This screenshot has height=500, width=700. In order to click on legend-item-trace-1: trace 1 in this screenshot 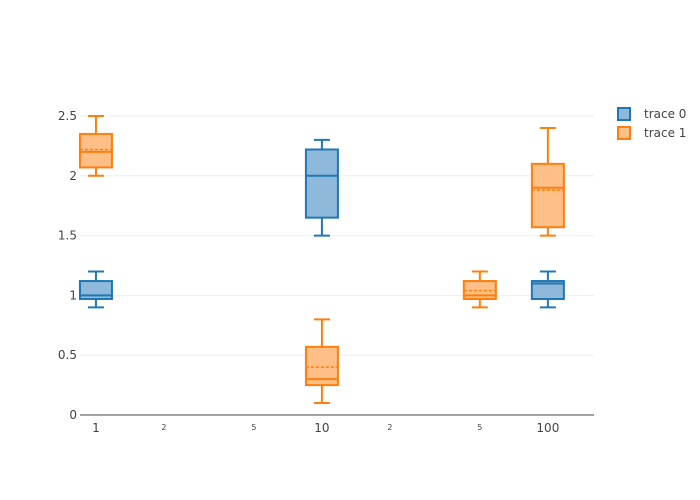, I will do `click(651, 133)`.